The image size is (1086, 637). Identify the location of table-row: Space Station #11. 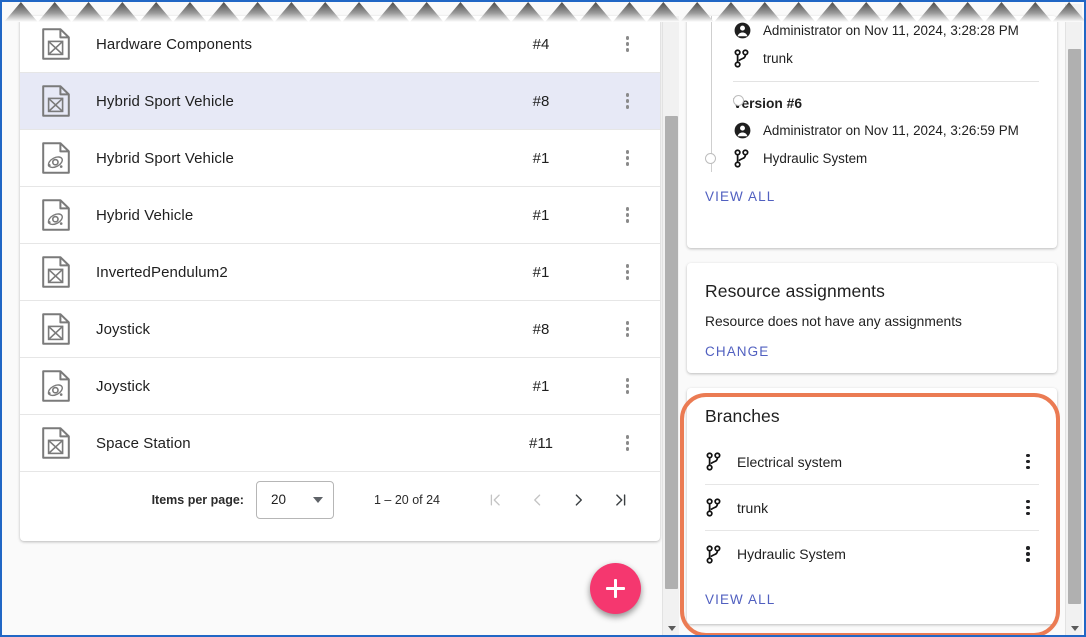
(340, 443).